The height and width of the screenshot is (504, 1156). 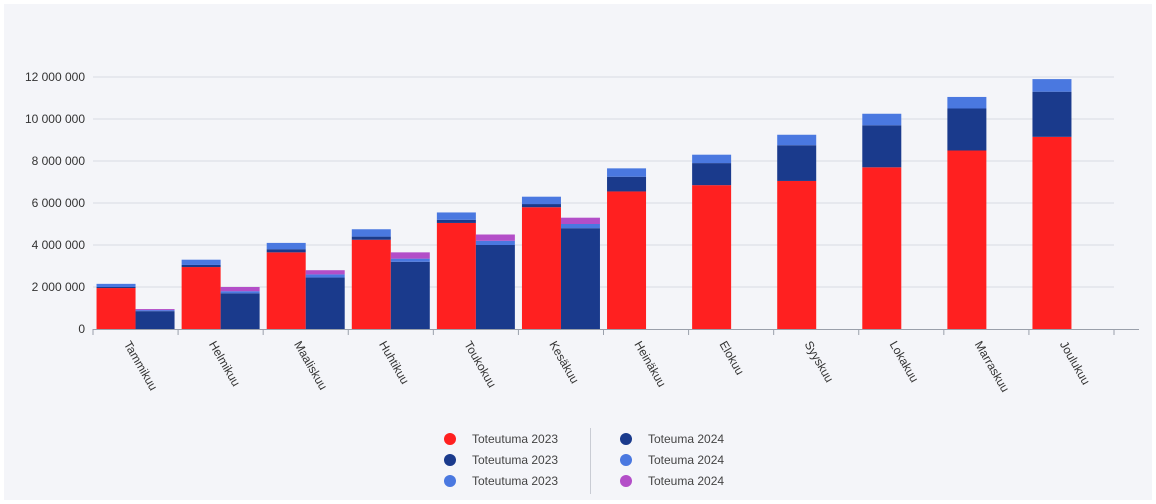 I want to click on y-tick-label: 8 000 000, so click(x=59, y=161).